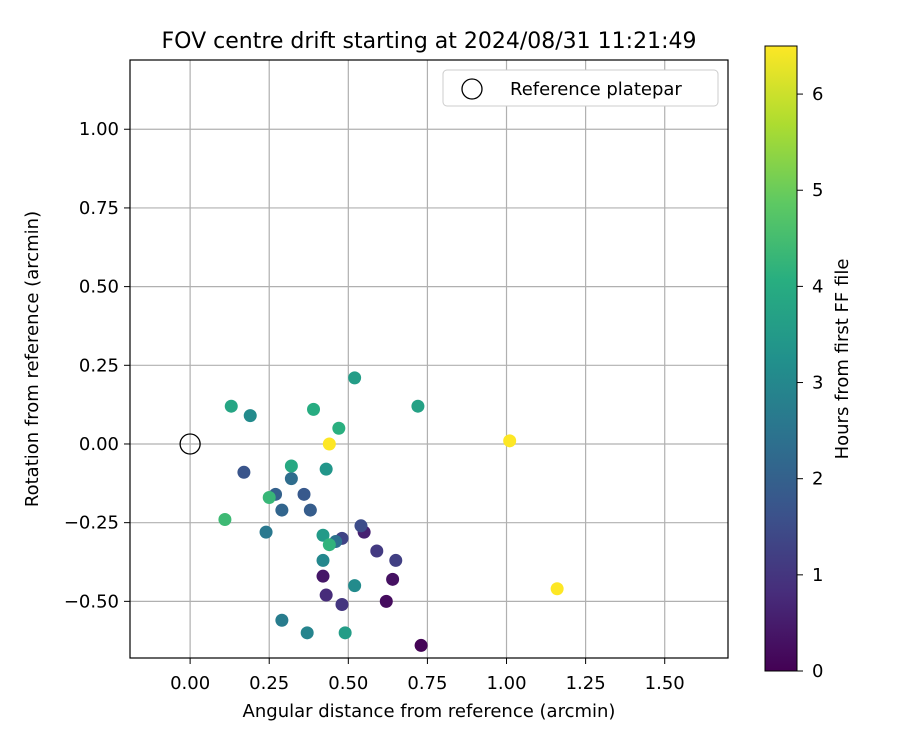  I want to click on x-tick-label: 0.50, so click(348, 683).